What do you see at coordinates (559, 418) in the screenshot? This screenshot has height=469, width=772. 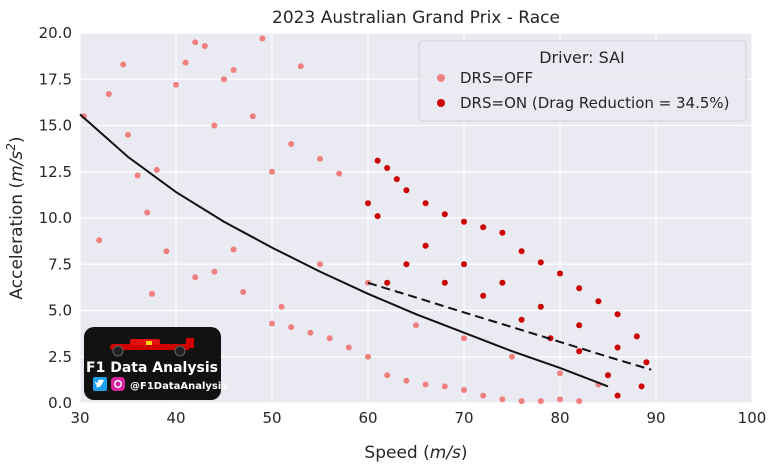 I see `x-tick-label-5: 80` at bounding box center [559, 418].